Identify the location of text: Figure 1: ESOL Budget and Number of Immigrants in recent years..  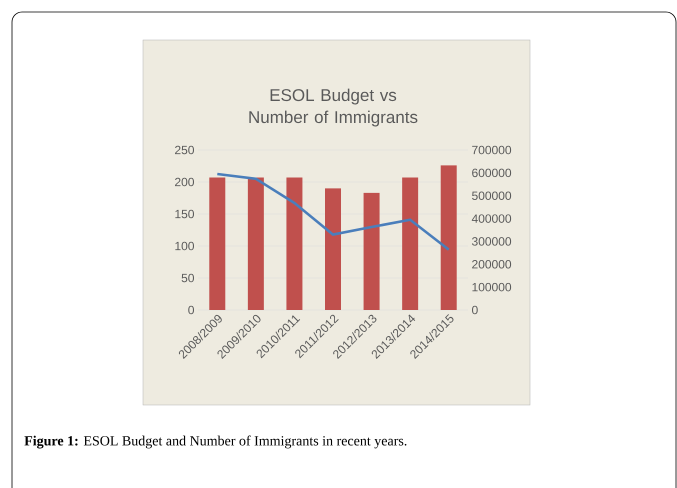
(215, 442).